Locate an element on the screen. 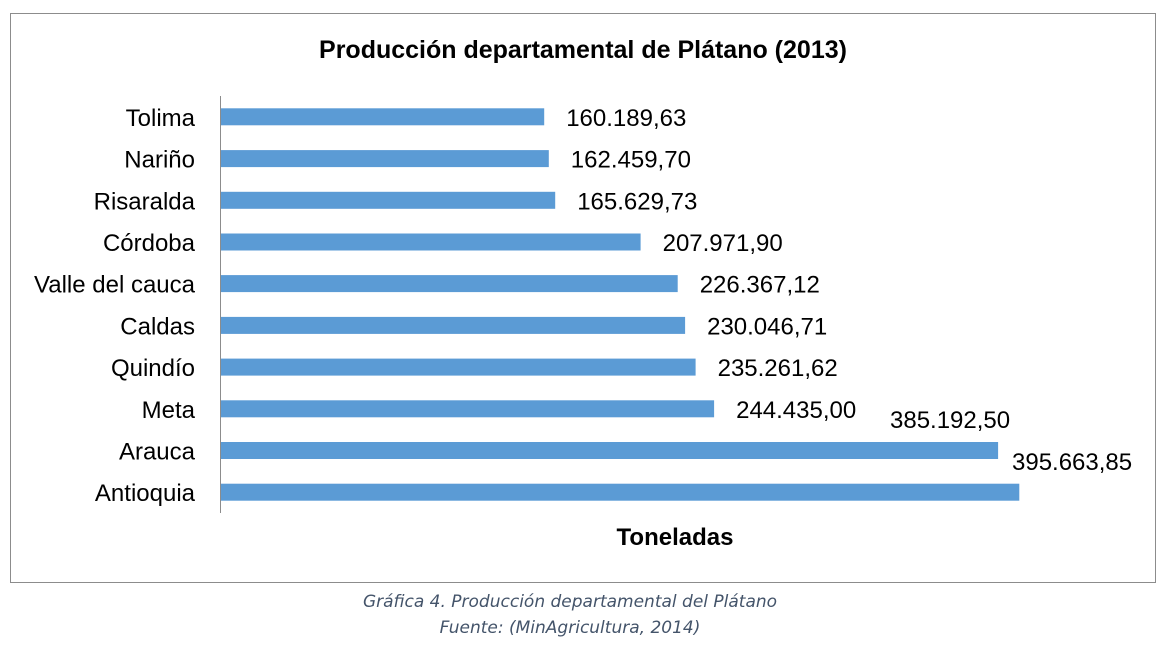 This screenshot has height=657, width=1170. figure-source: Fuente: (MinAgricultura, 2014) is located at coordinates (570, 628).